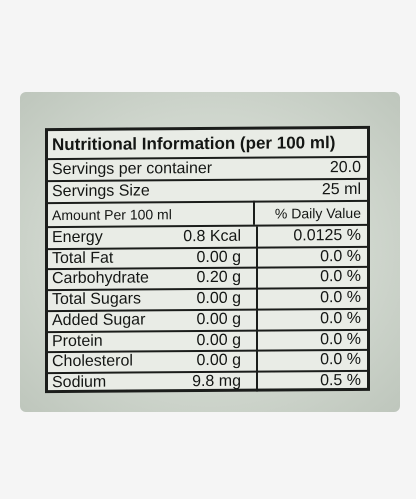 The height and width of the screenshot is (499, 416). What do you see at coordinates (99, 320) in the screenshot?
I see `nutrient-name: Added Sugar` at bounding box center [99, 320].